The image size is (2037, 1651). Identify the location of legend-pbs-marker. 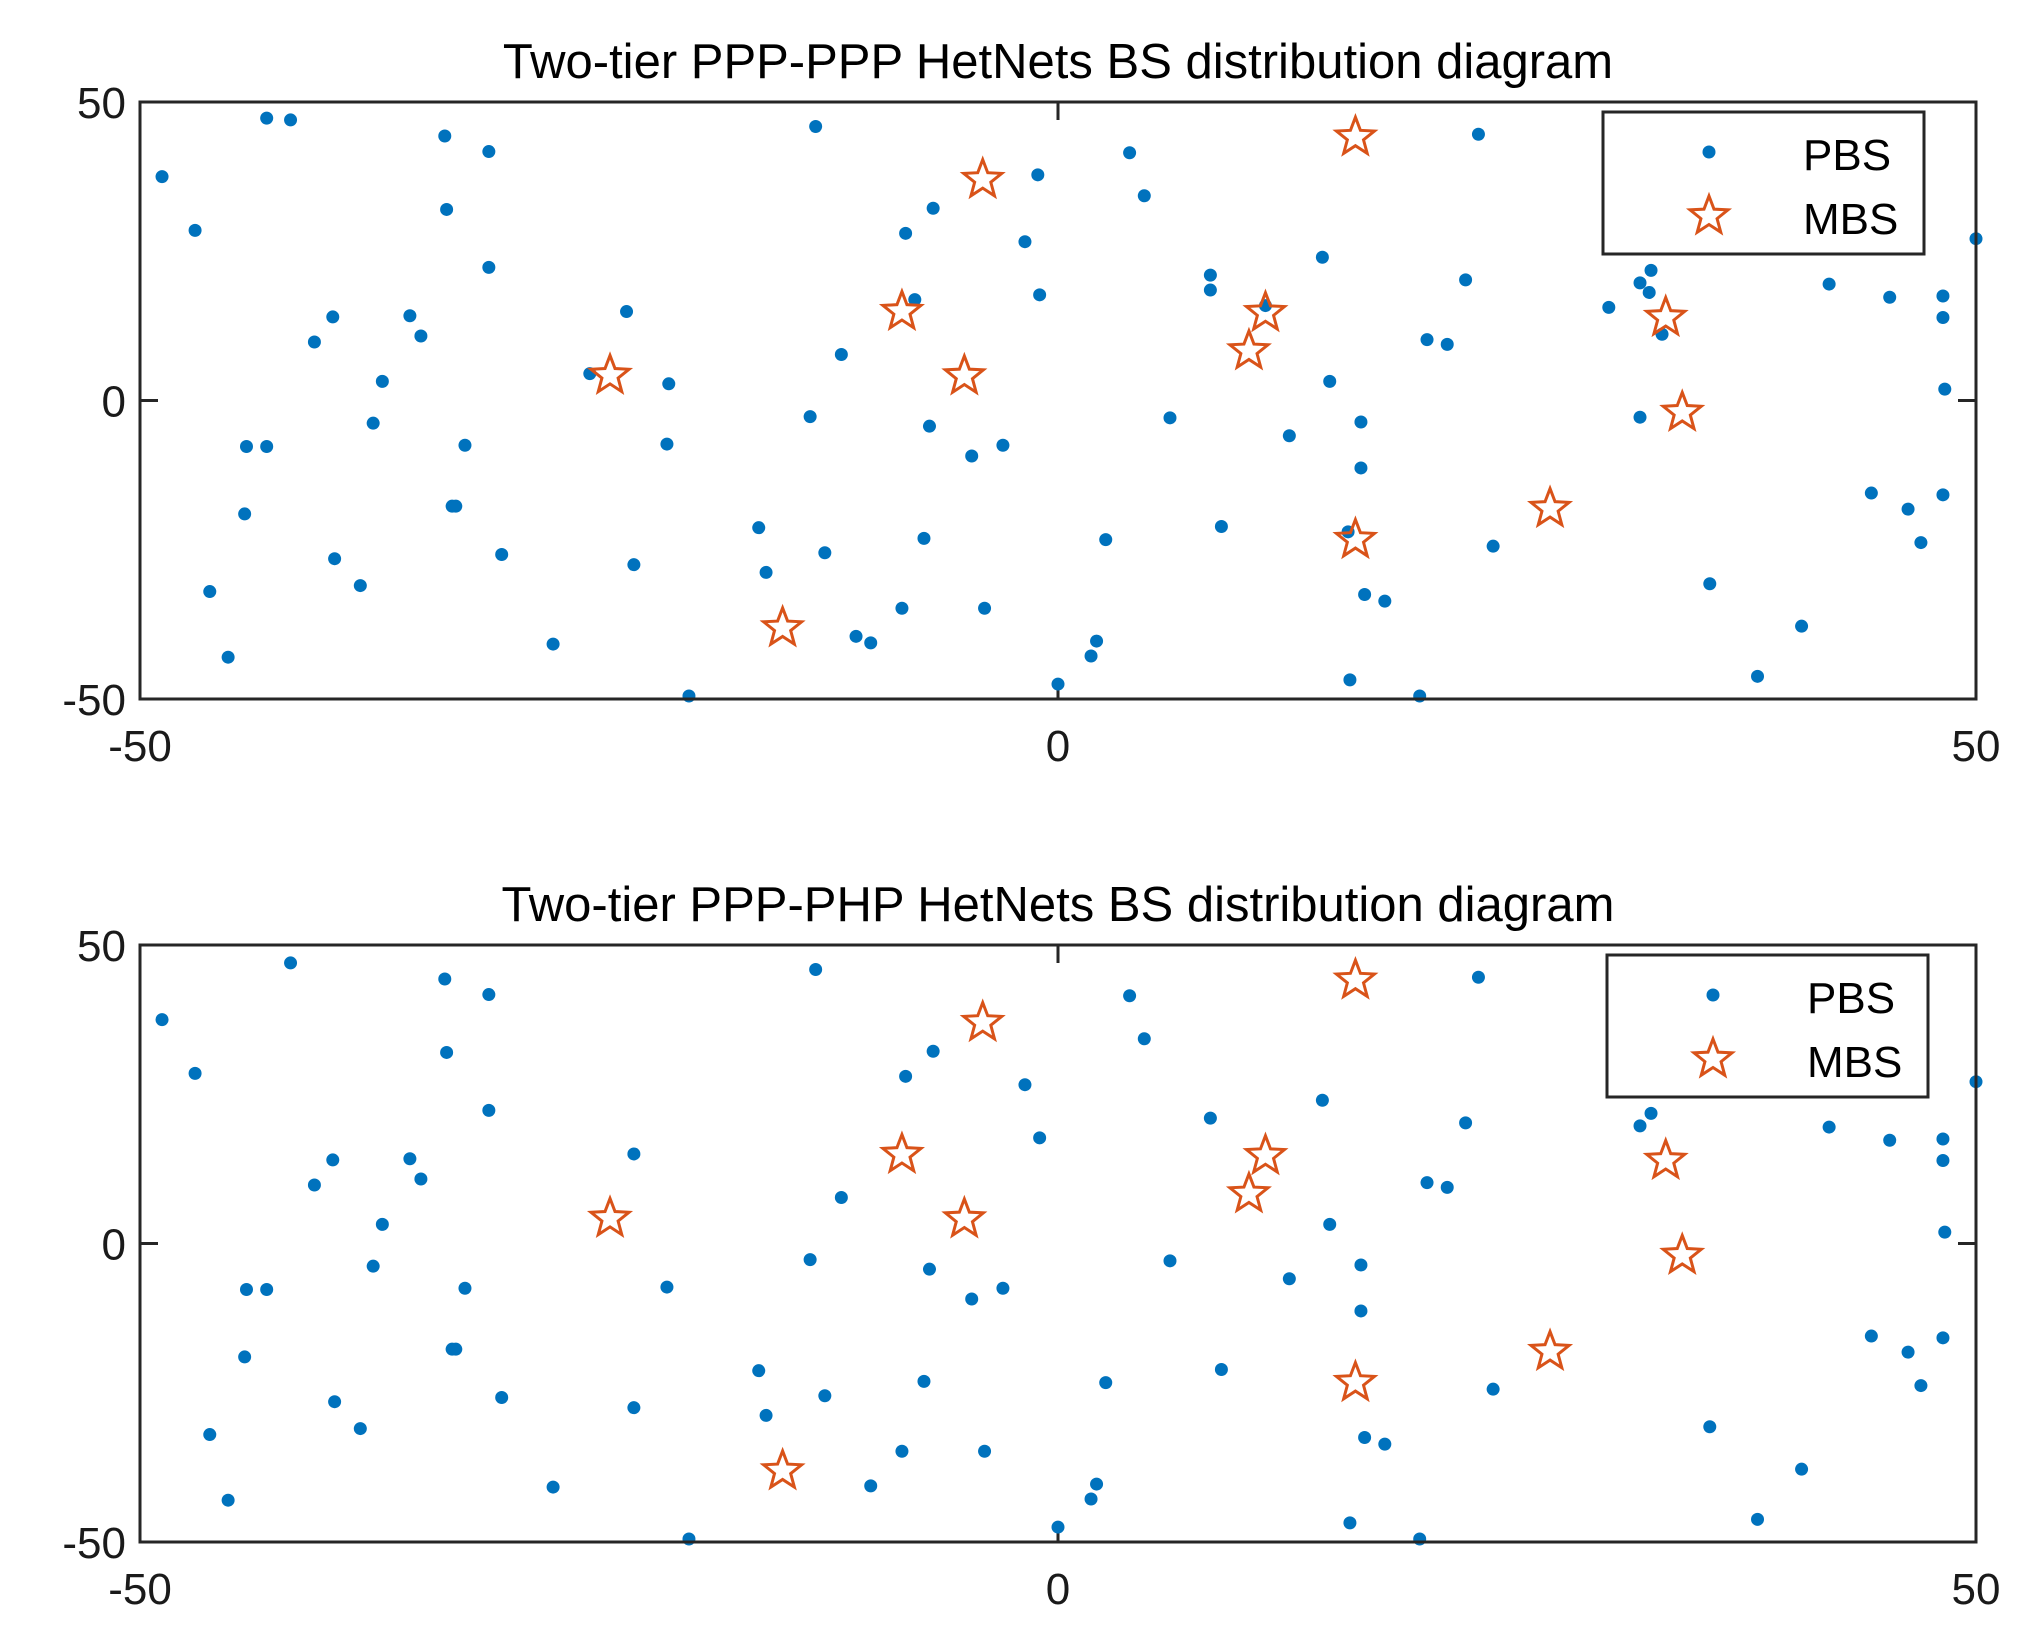
(1709, 152).